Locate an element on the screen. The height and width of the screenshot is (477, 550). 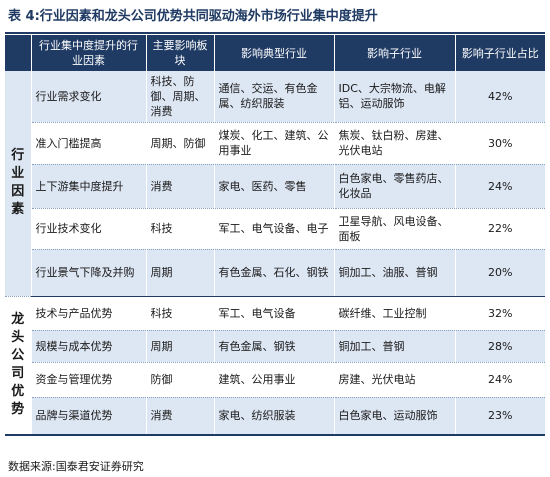
factor-cell: 技术与产品优势 is located at coordinates (88, 313).